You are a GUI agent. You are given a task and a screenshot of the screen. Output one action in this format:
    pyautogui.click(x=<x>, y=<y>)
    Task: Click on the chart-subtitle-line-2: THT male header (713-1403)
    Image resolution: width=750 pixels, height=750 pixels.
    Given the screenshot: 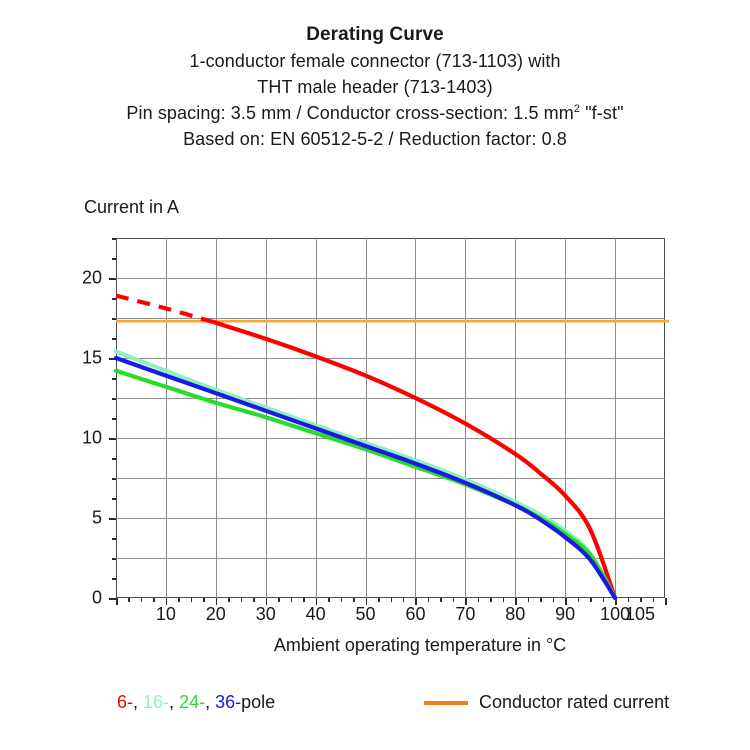 What is the action you would take?
    pyautogui.click(x=375, y=87)
    